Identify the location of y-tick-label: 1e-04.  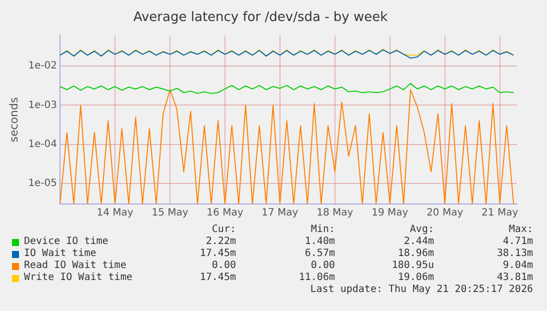
(43, 144).